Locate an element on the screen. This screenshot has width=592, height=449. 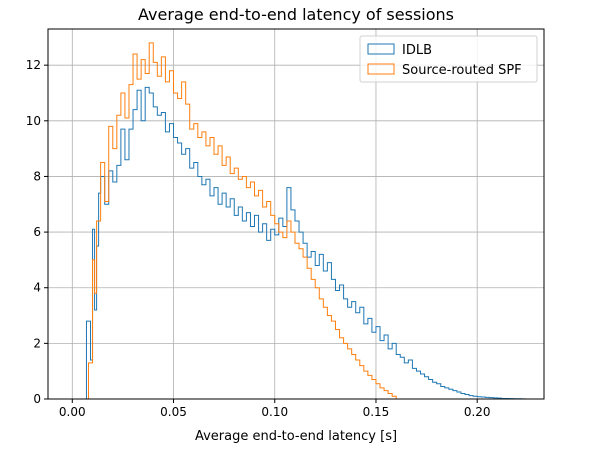
legend-swatch-source-routed-spf is located at coordinates (381, 69).